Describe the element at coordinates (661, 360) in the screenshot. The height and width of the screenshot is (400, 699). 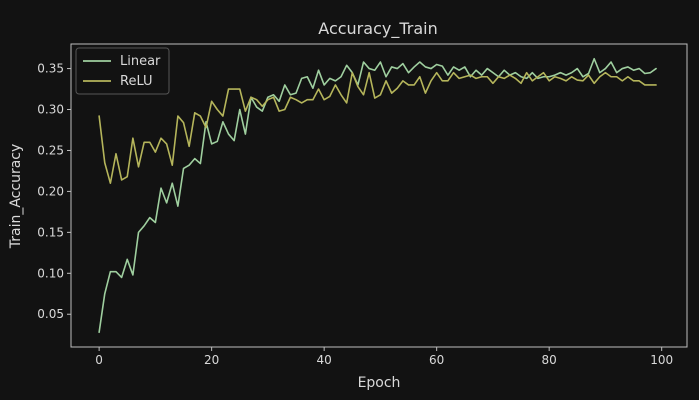
I see `x-tick-label: 100` at that location.